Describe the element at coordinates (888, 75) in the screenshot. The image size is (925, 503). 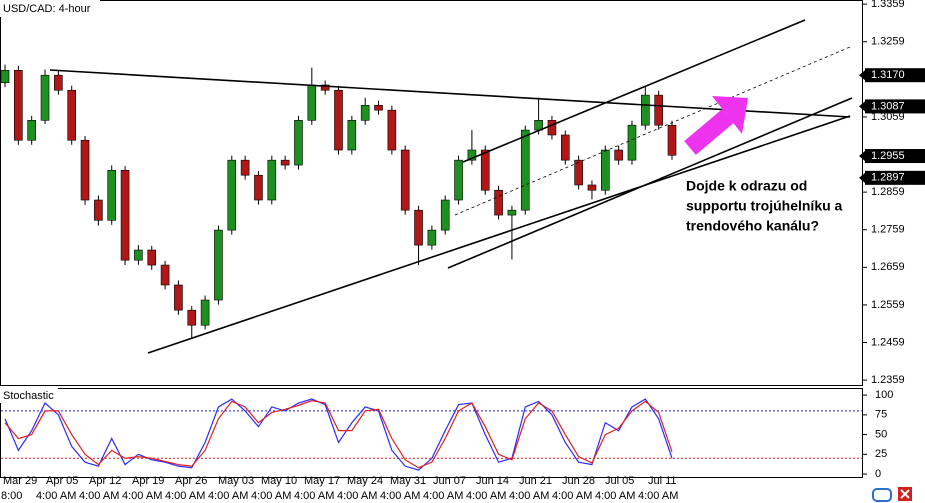
I see `price-marker-label: 1.3170` at that location.